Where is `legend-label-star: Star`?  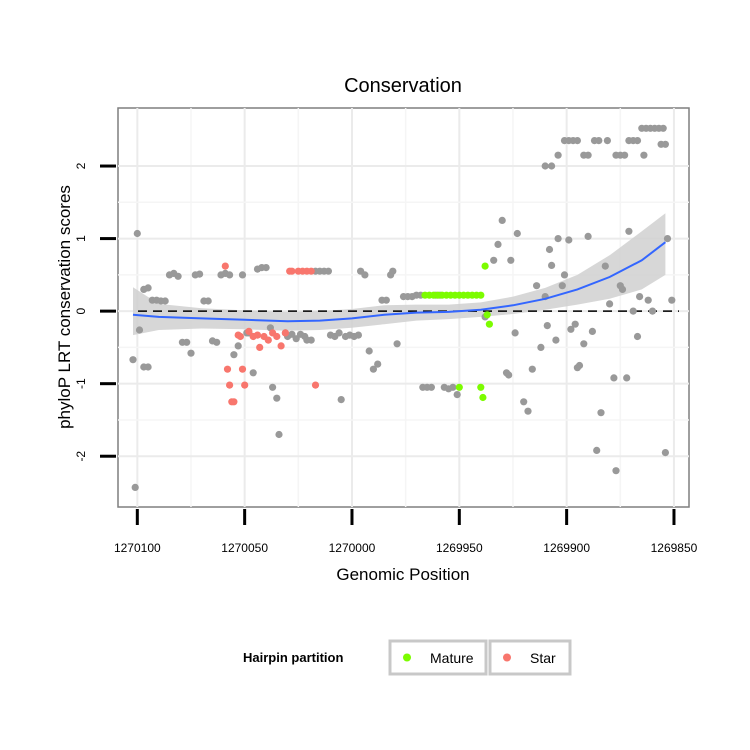 legend-label-star: Star is located at coordinates (543, 658).